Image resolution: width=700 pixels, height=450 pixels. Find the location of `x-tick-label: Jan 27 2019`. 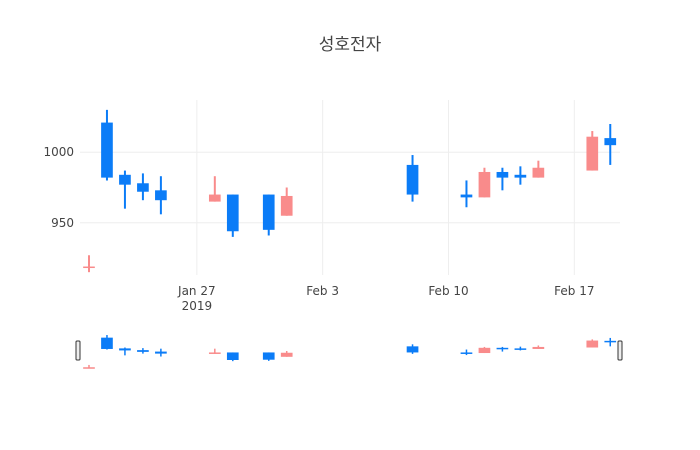

x-tick-label: Jan 27 2019 is located at coordinates (196, 298).